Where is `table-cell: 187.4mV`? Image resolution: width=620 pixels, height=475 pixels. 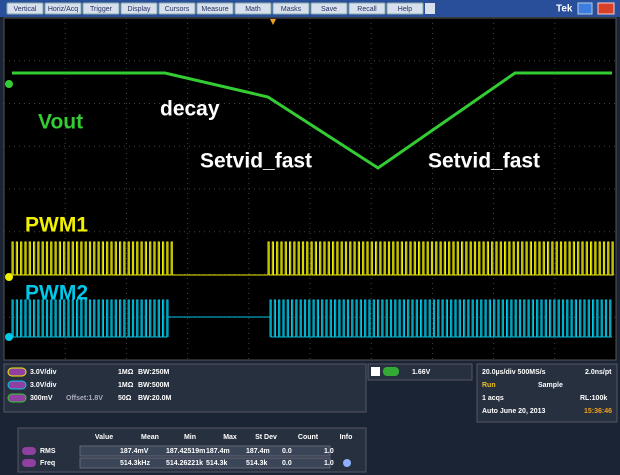 table-cell: 187.4mV is located at coordinates (134, 451).